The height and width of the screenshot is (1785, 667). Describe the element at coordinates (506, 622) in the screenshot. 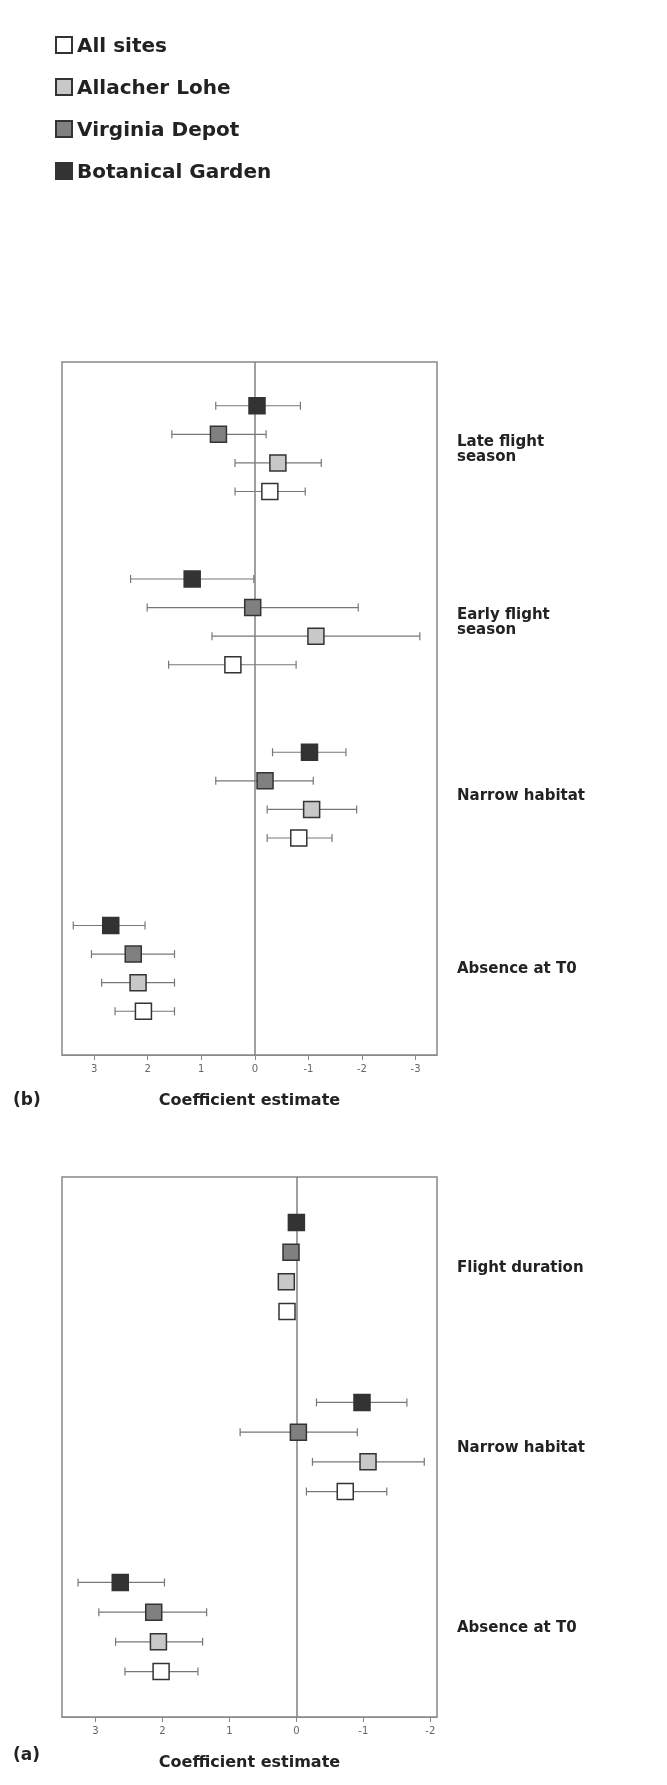

I see `y-tick-label: Early flight season` at that location.